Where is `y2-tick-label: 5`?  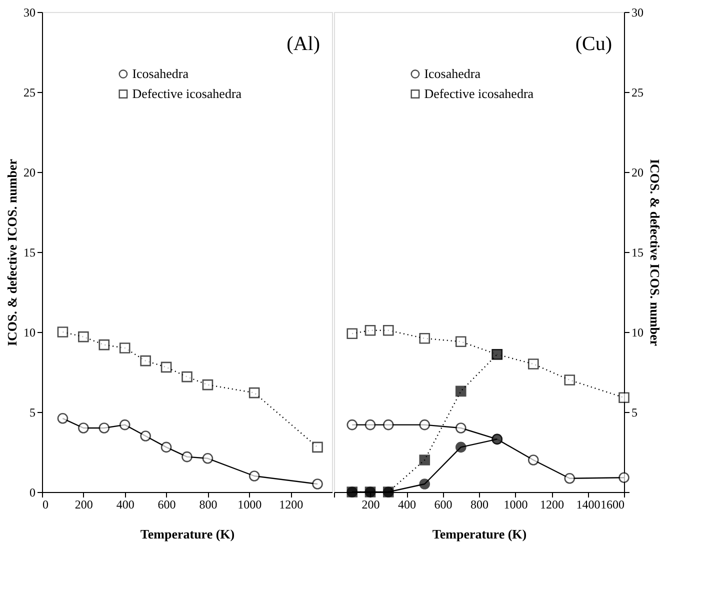
y2-tick-label: 5 is located at coordinates (635, 413).